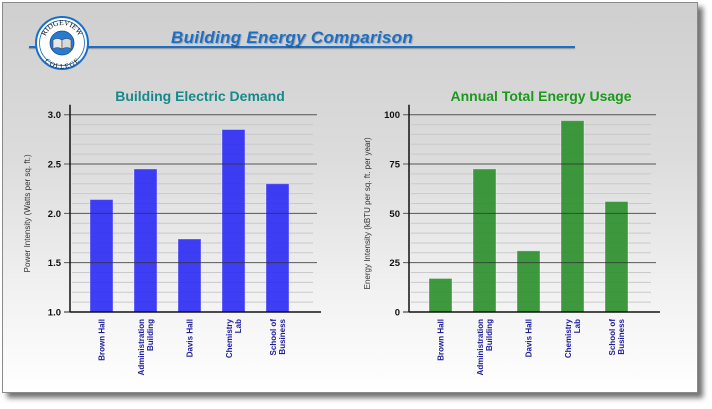  What do you see at coordinates (200, 96) in the screenshot?
I see `chart-title: Building Electric Demand` at bounding box center [200, 96].